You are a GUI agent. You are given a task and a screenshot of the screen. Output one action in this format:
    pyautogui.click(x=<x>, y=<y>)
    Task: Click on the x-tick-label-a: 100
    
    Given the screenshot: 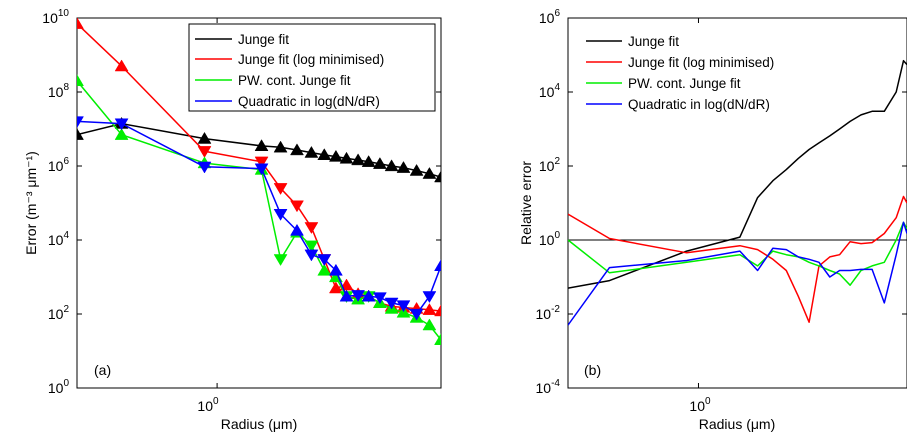 What is the action you would take?
    pyautogui.click(x=208, y=405)
    